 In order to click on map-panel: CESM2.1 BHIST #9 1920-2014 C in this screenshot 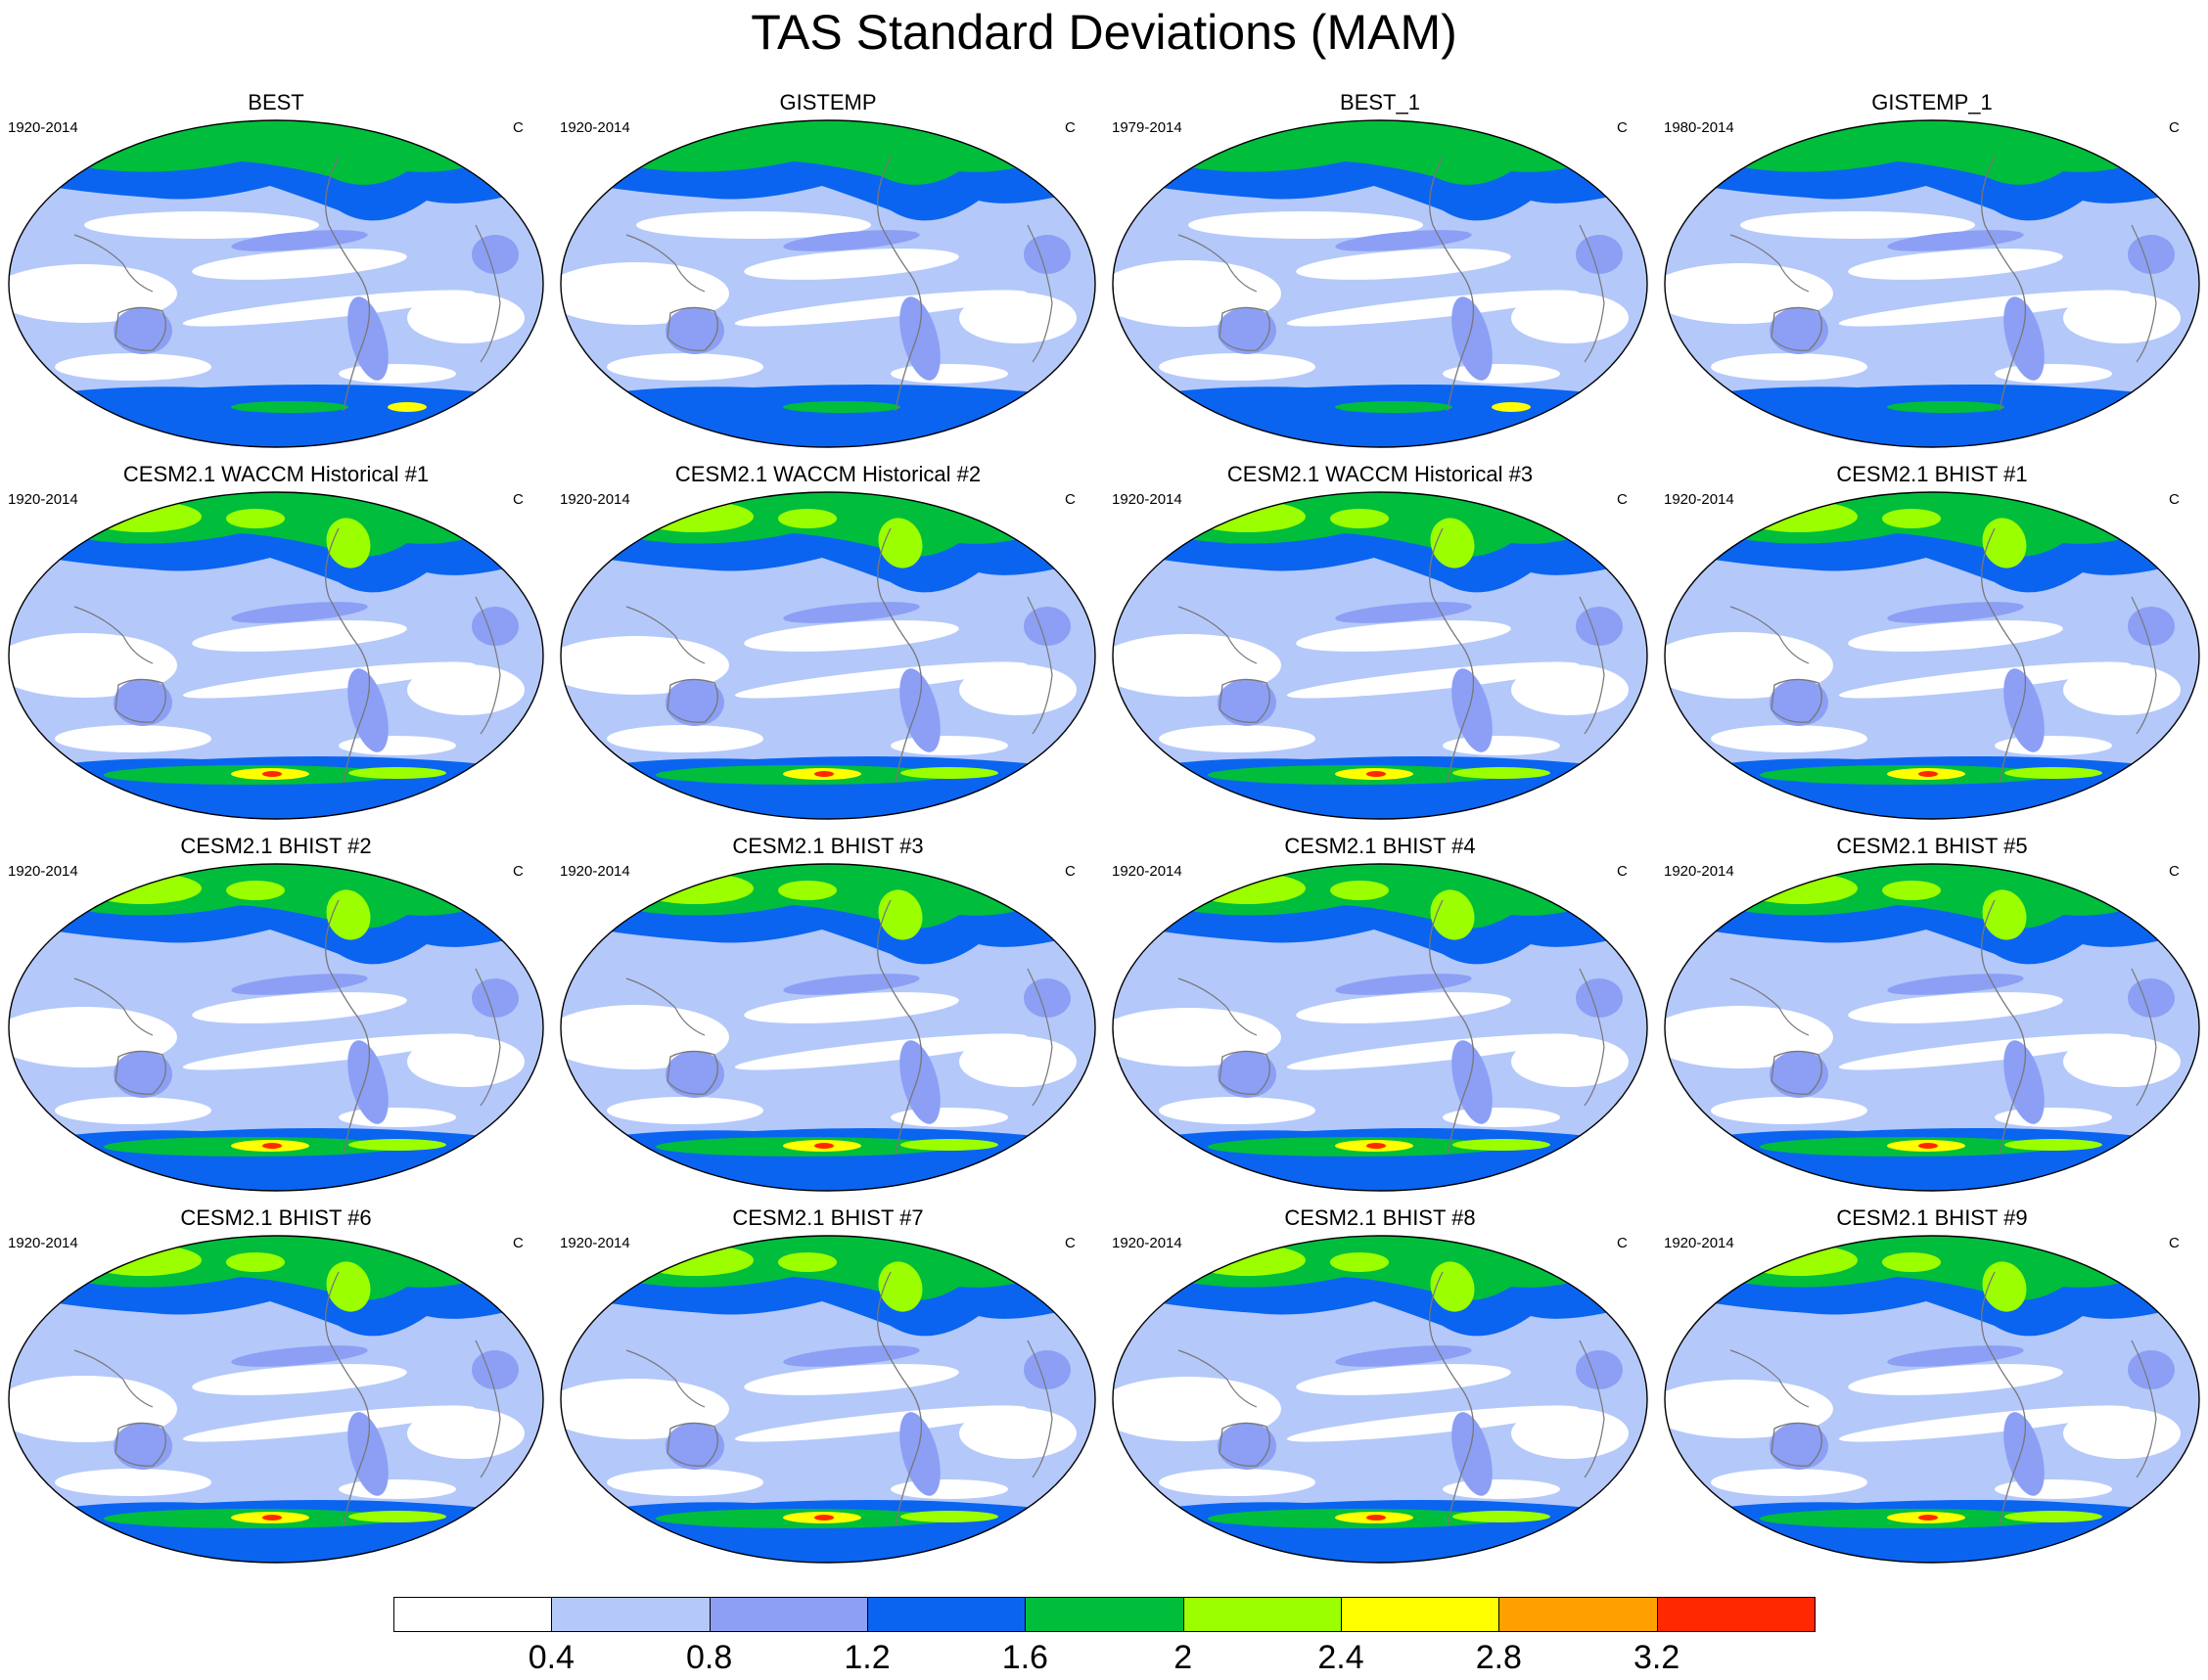, I will do `click(1932, 1391)`.